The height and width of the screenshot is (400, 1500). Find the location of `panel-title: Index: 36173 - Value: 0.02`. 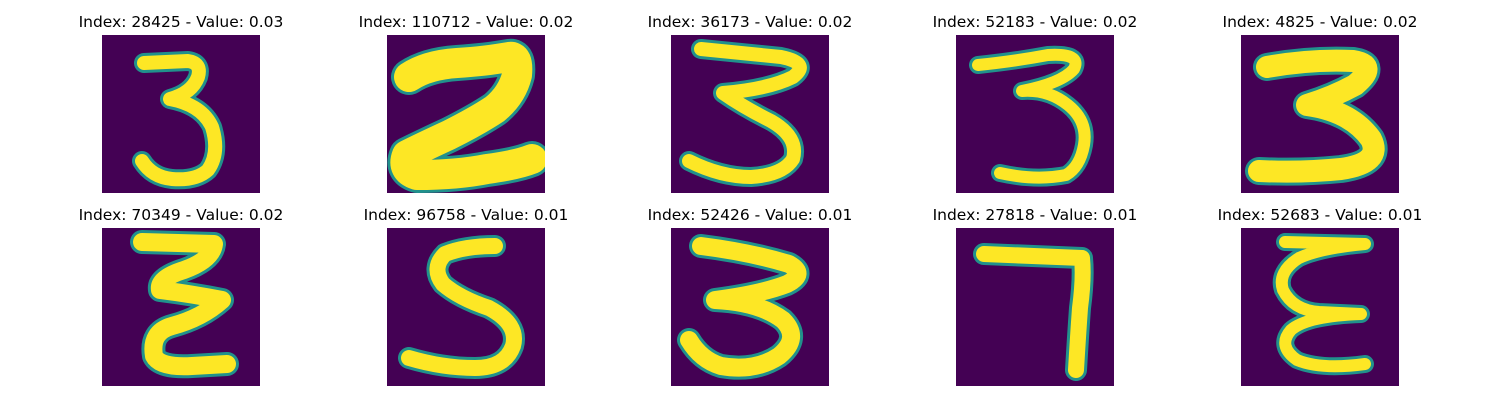

panel-title: Index: 36173 - Value: 0.02 is located at coordinates (750, 22).